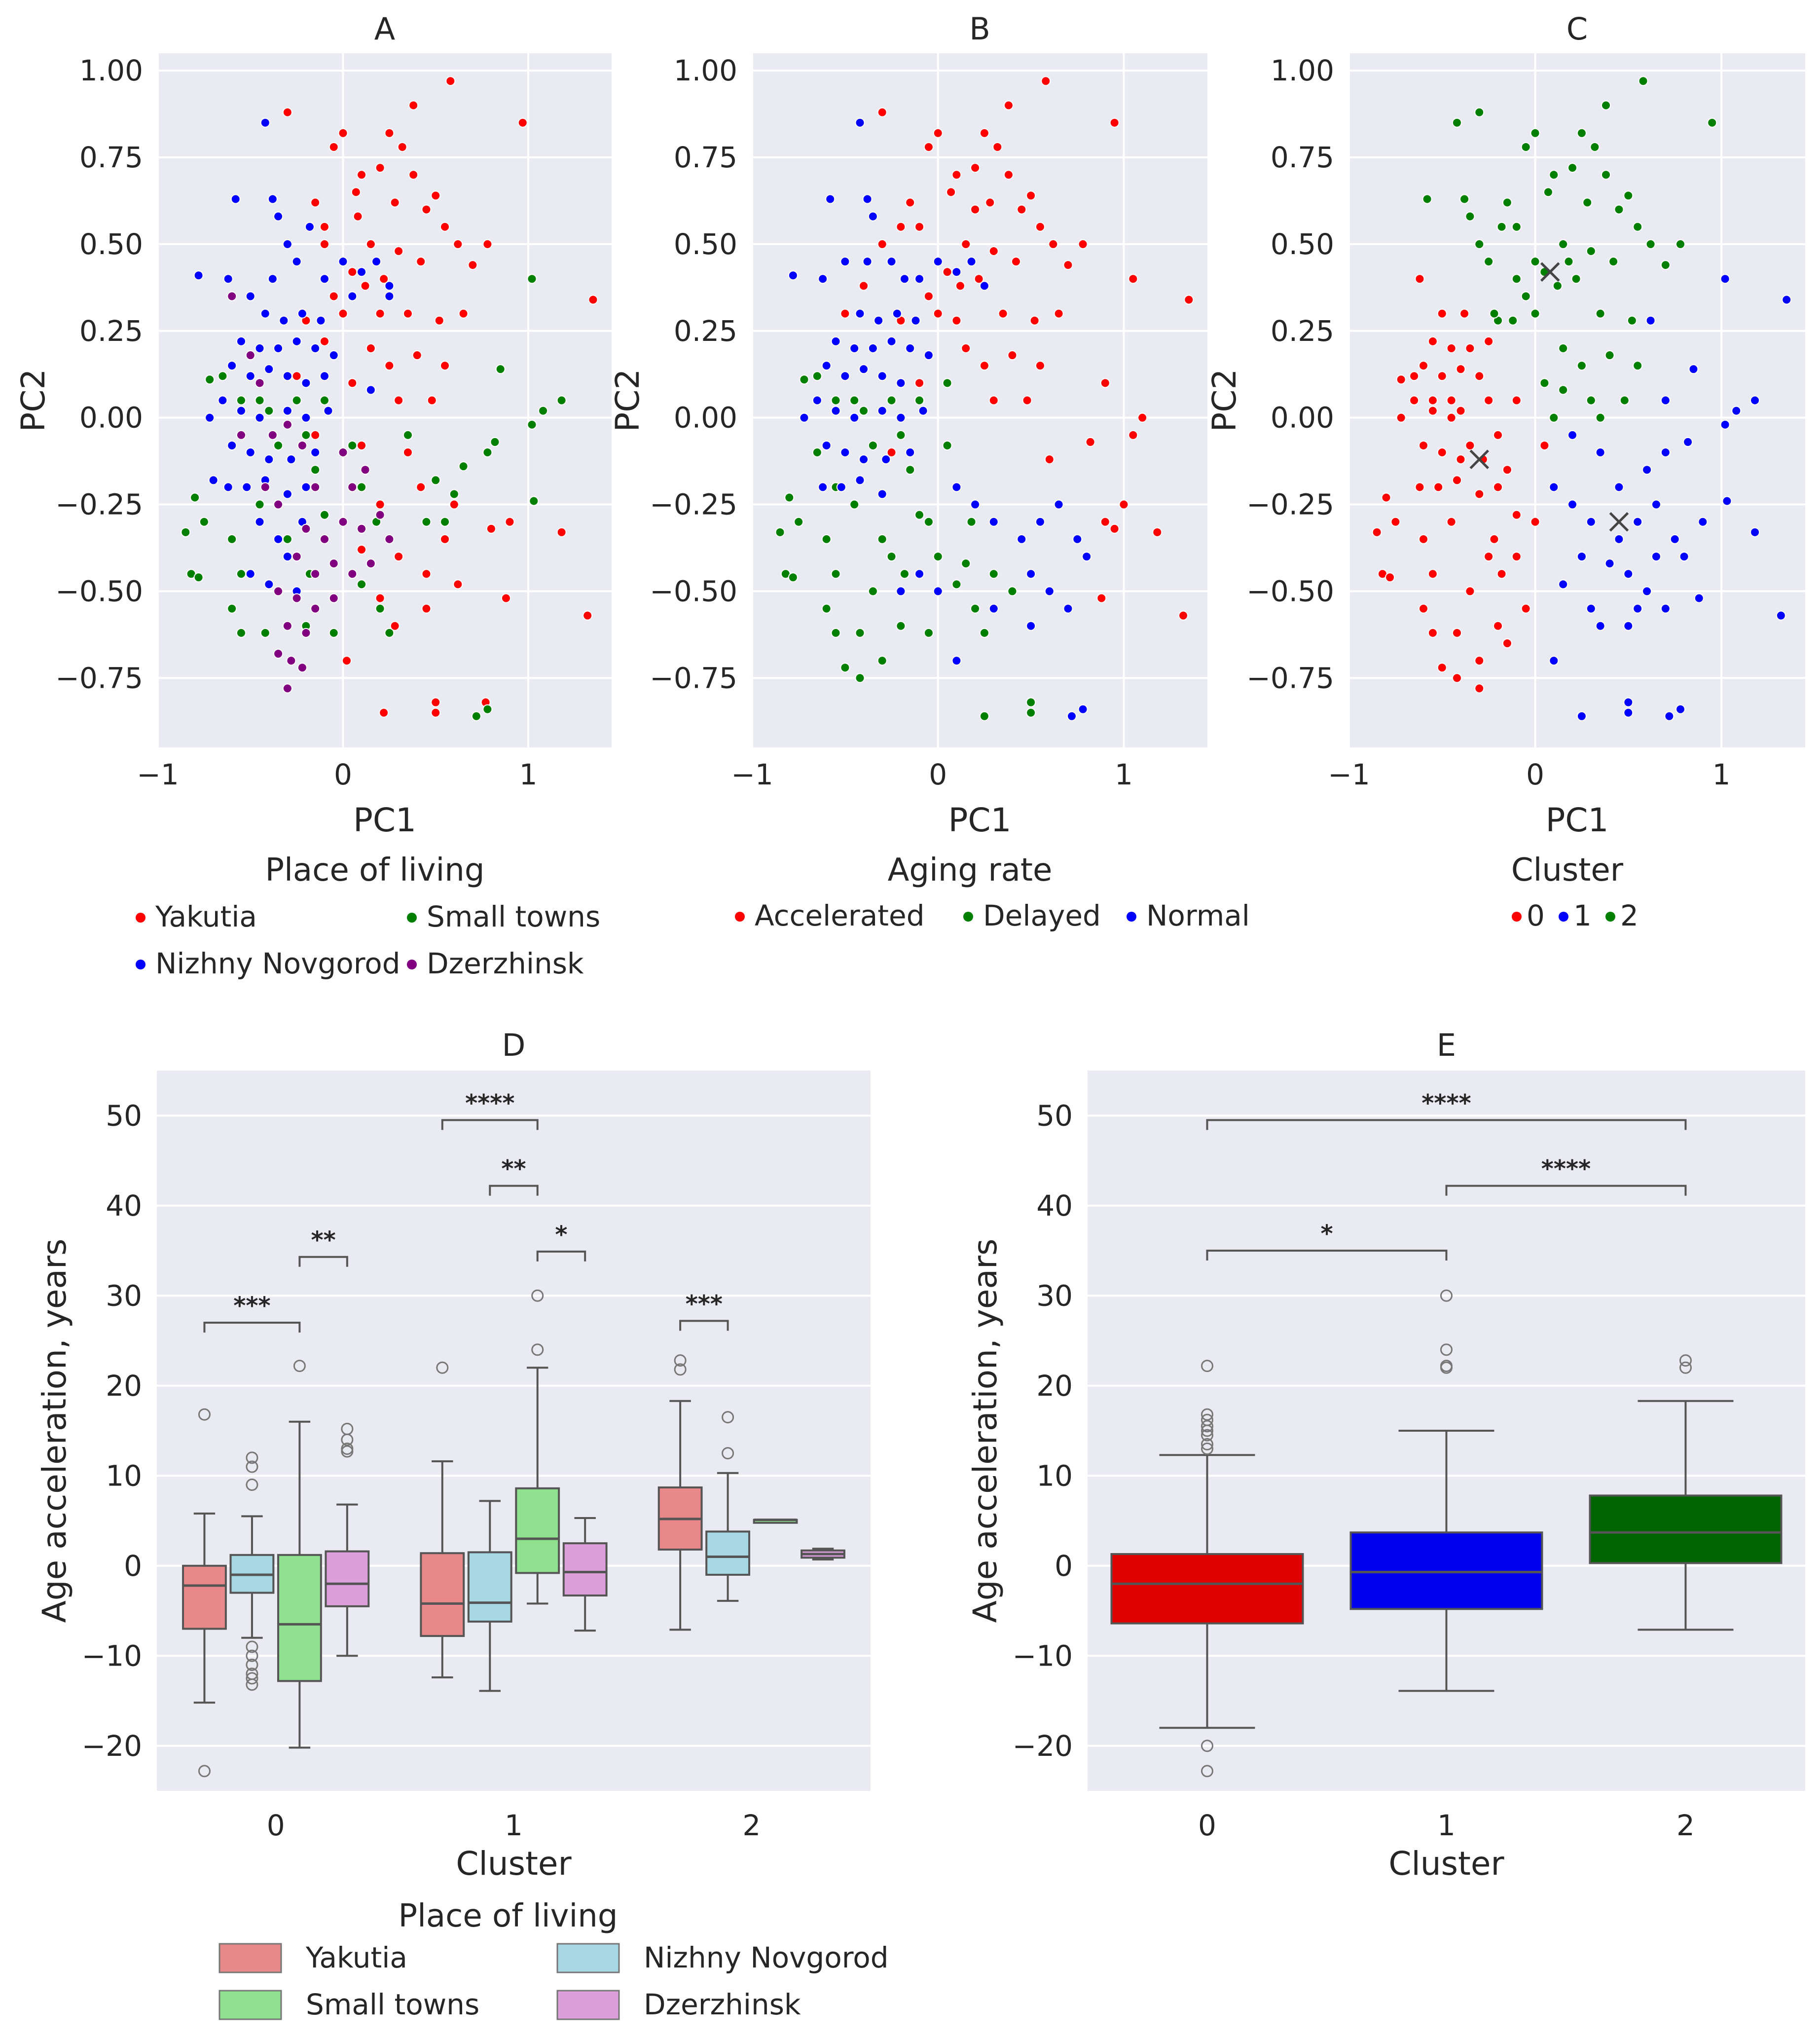 This screenshot has height=2040, width=1820. What do you see at coordinates (1302, 418) in the screenshot?
I see `y-tick-label: 0.00` at bounding box center [1302, 418].